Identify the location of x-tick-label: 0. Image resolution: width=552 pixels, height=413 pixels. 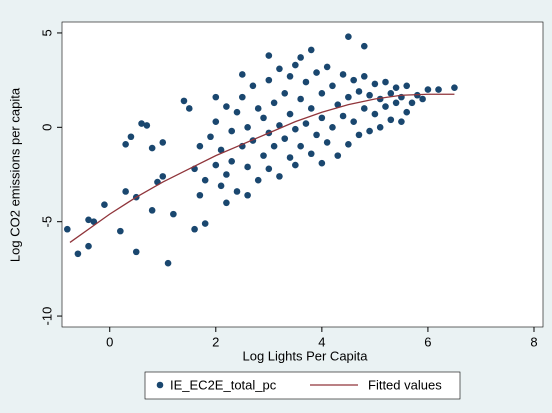
(109, 341).